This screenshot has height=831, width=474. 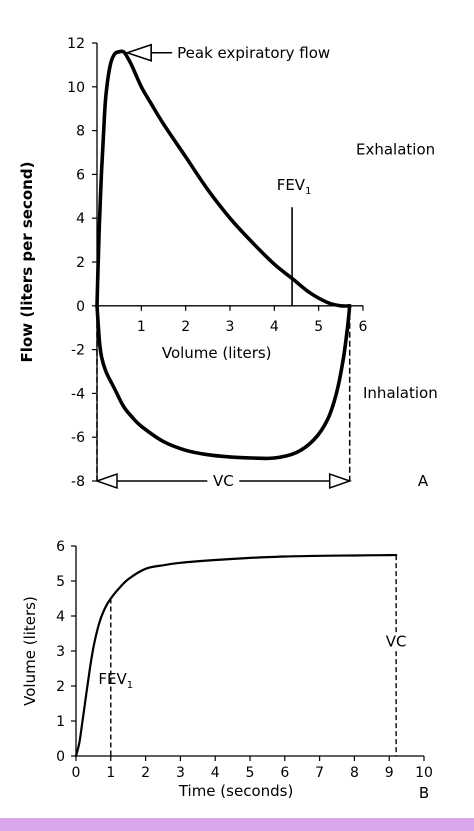 I want to click on flow-y-tick-label: -8, so click(x=78, y=482).